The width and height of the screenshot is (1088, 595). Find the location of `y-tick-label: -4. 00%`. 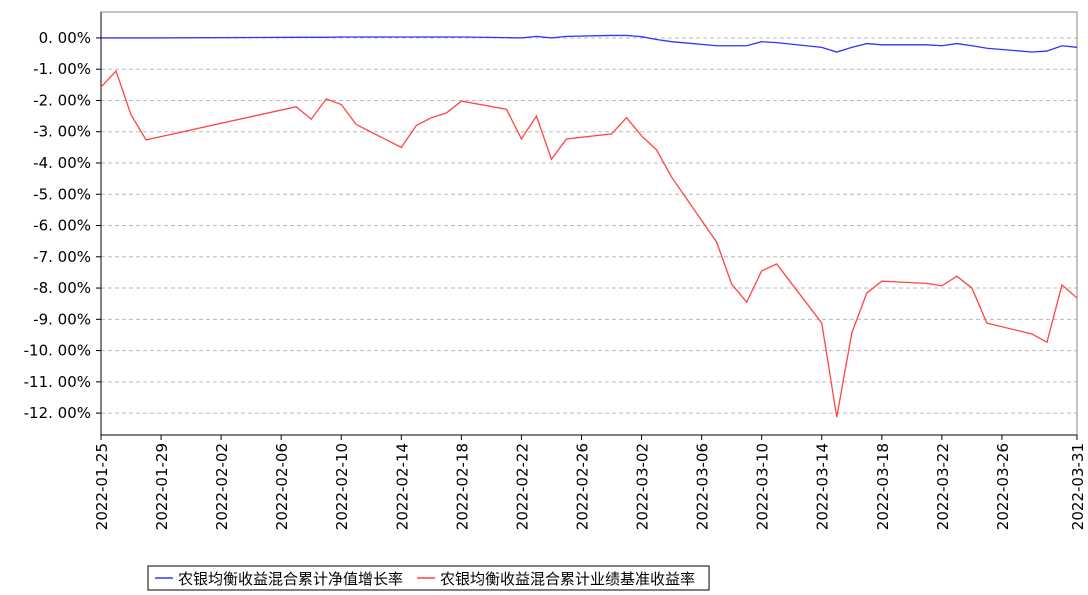

y-tick-label: -4. 00% is located at coordinates (62, 163).